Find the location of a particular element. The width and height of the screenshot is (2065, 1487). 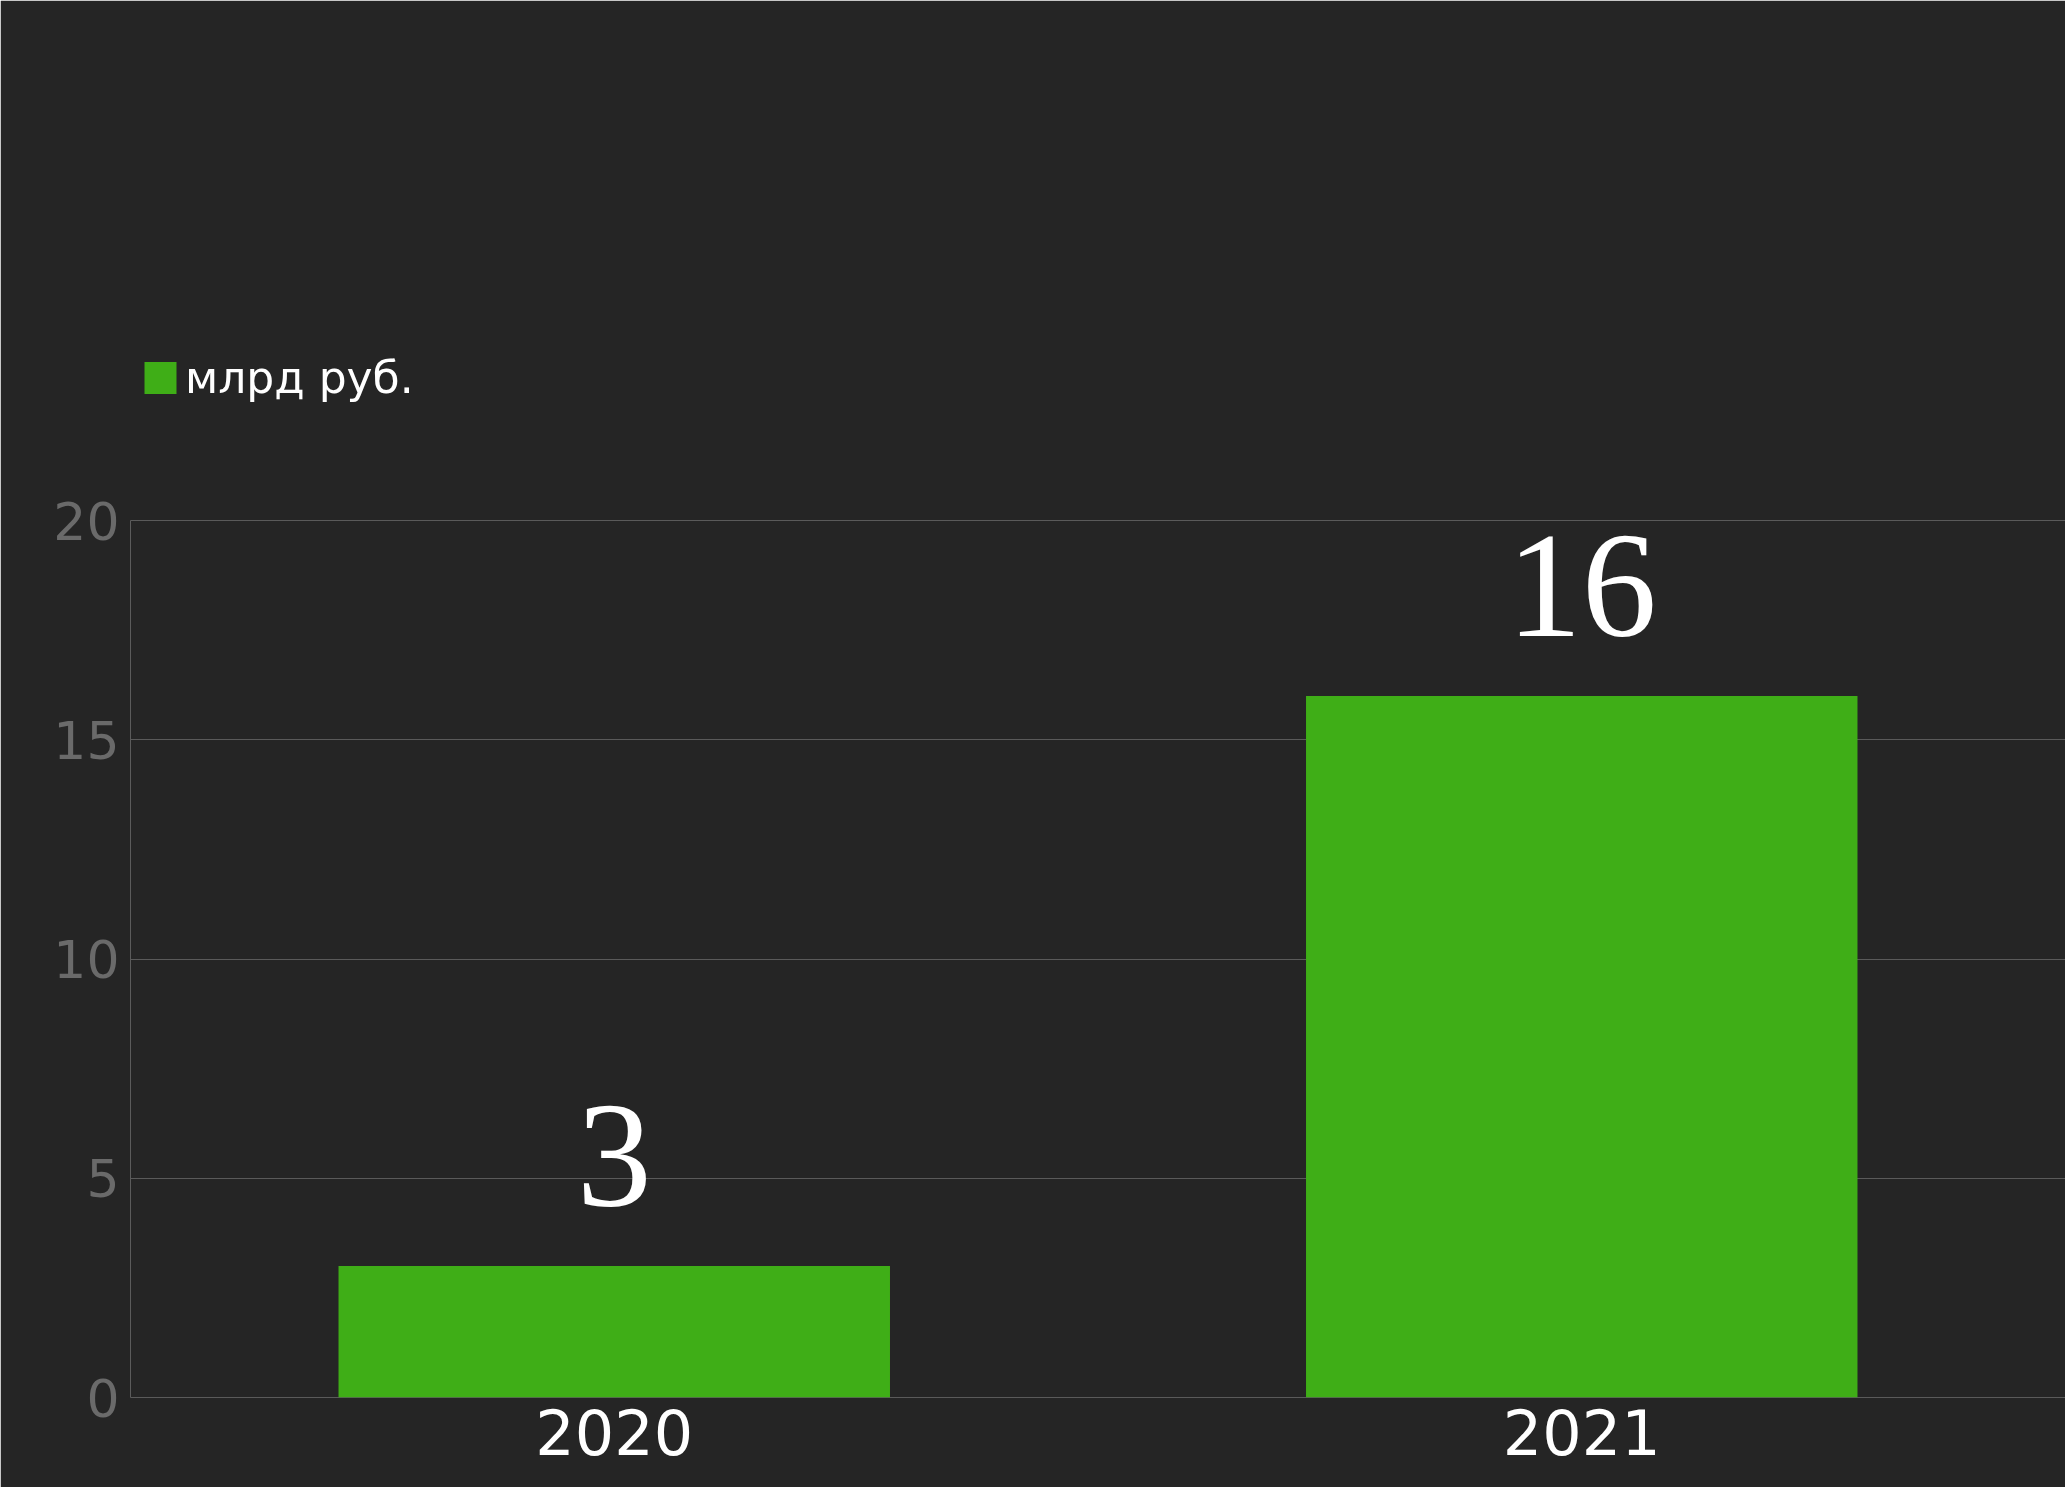

y-tick-label: 20 is located at coordinates (86, 521).